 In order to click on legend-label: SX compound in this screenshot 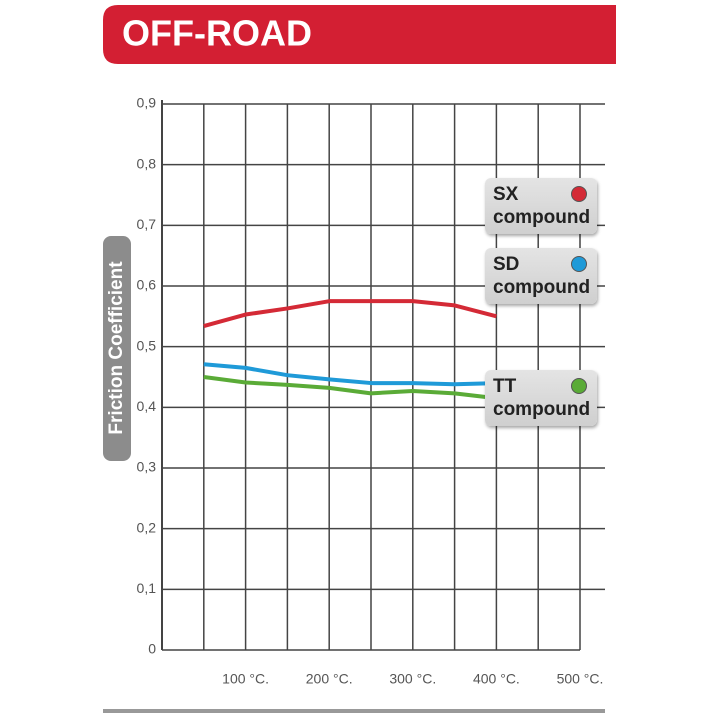, I will do `click(542, 206)`.